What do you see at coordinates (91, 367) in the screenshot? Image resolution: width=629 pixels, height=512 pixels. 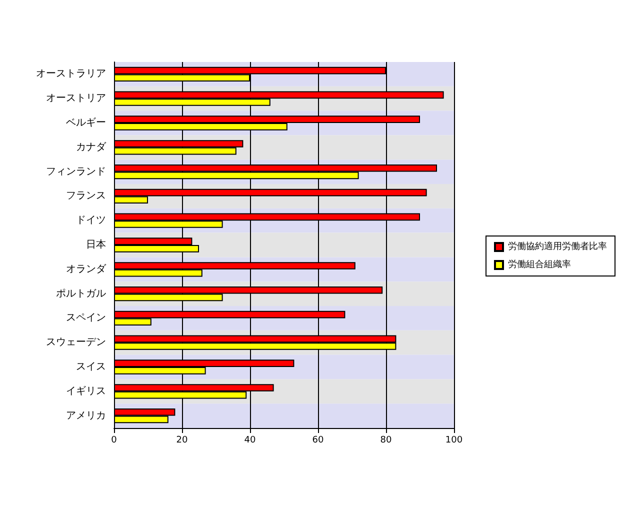 I see `y-tick-label: スイス` at bounding box center [91, 367].